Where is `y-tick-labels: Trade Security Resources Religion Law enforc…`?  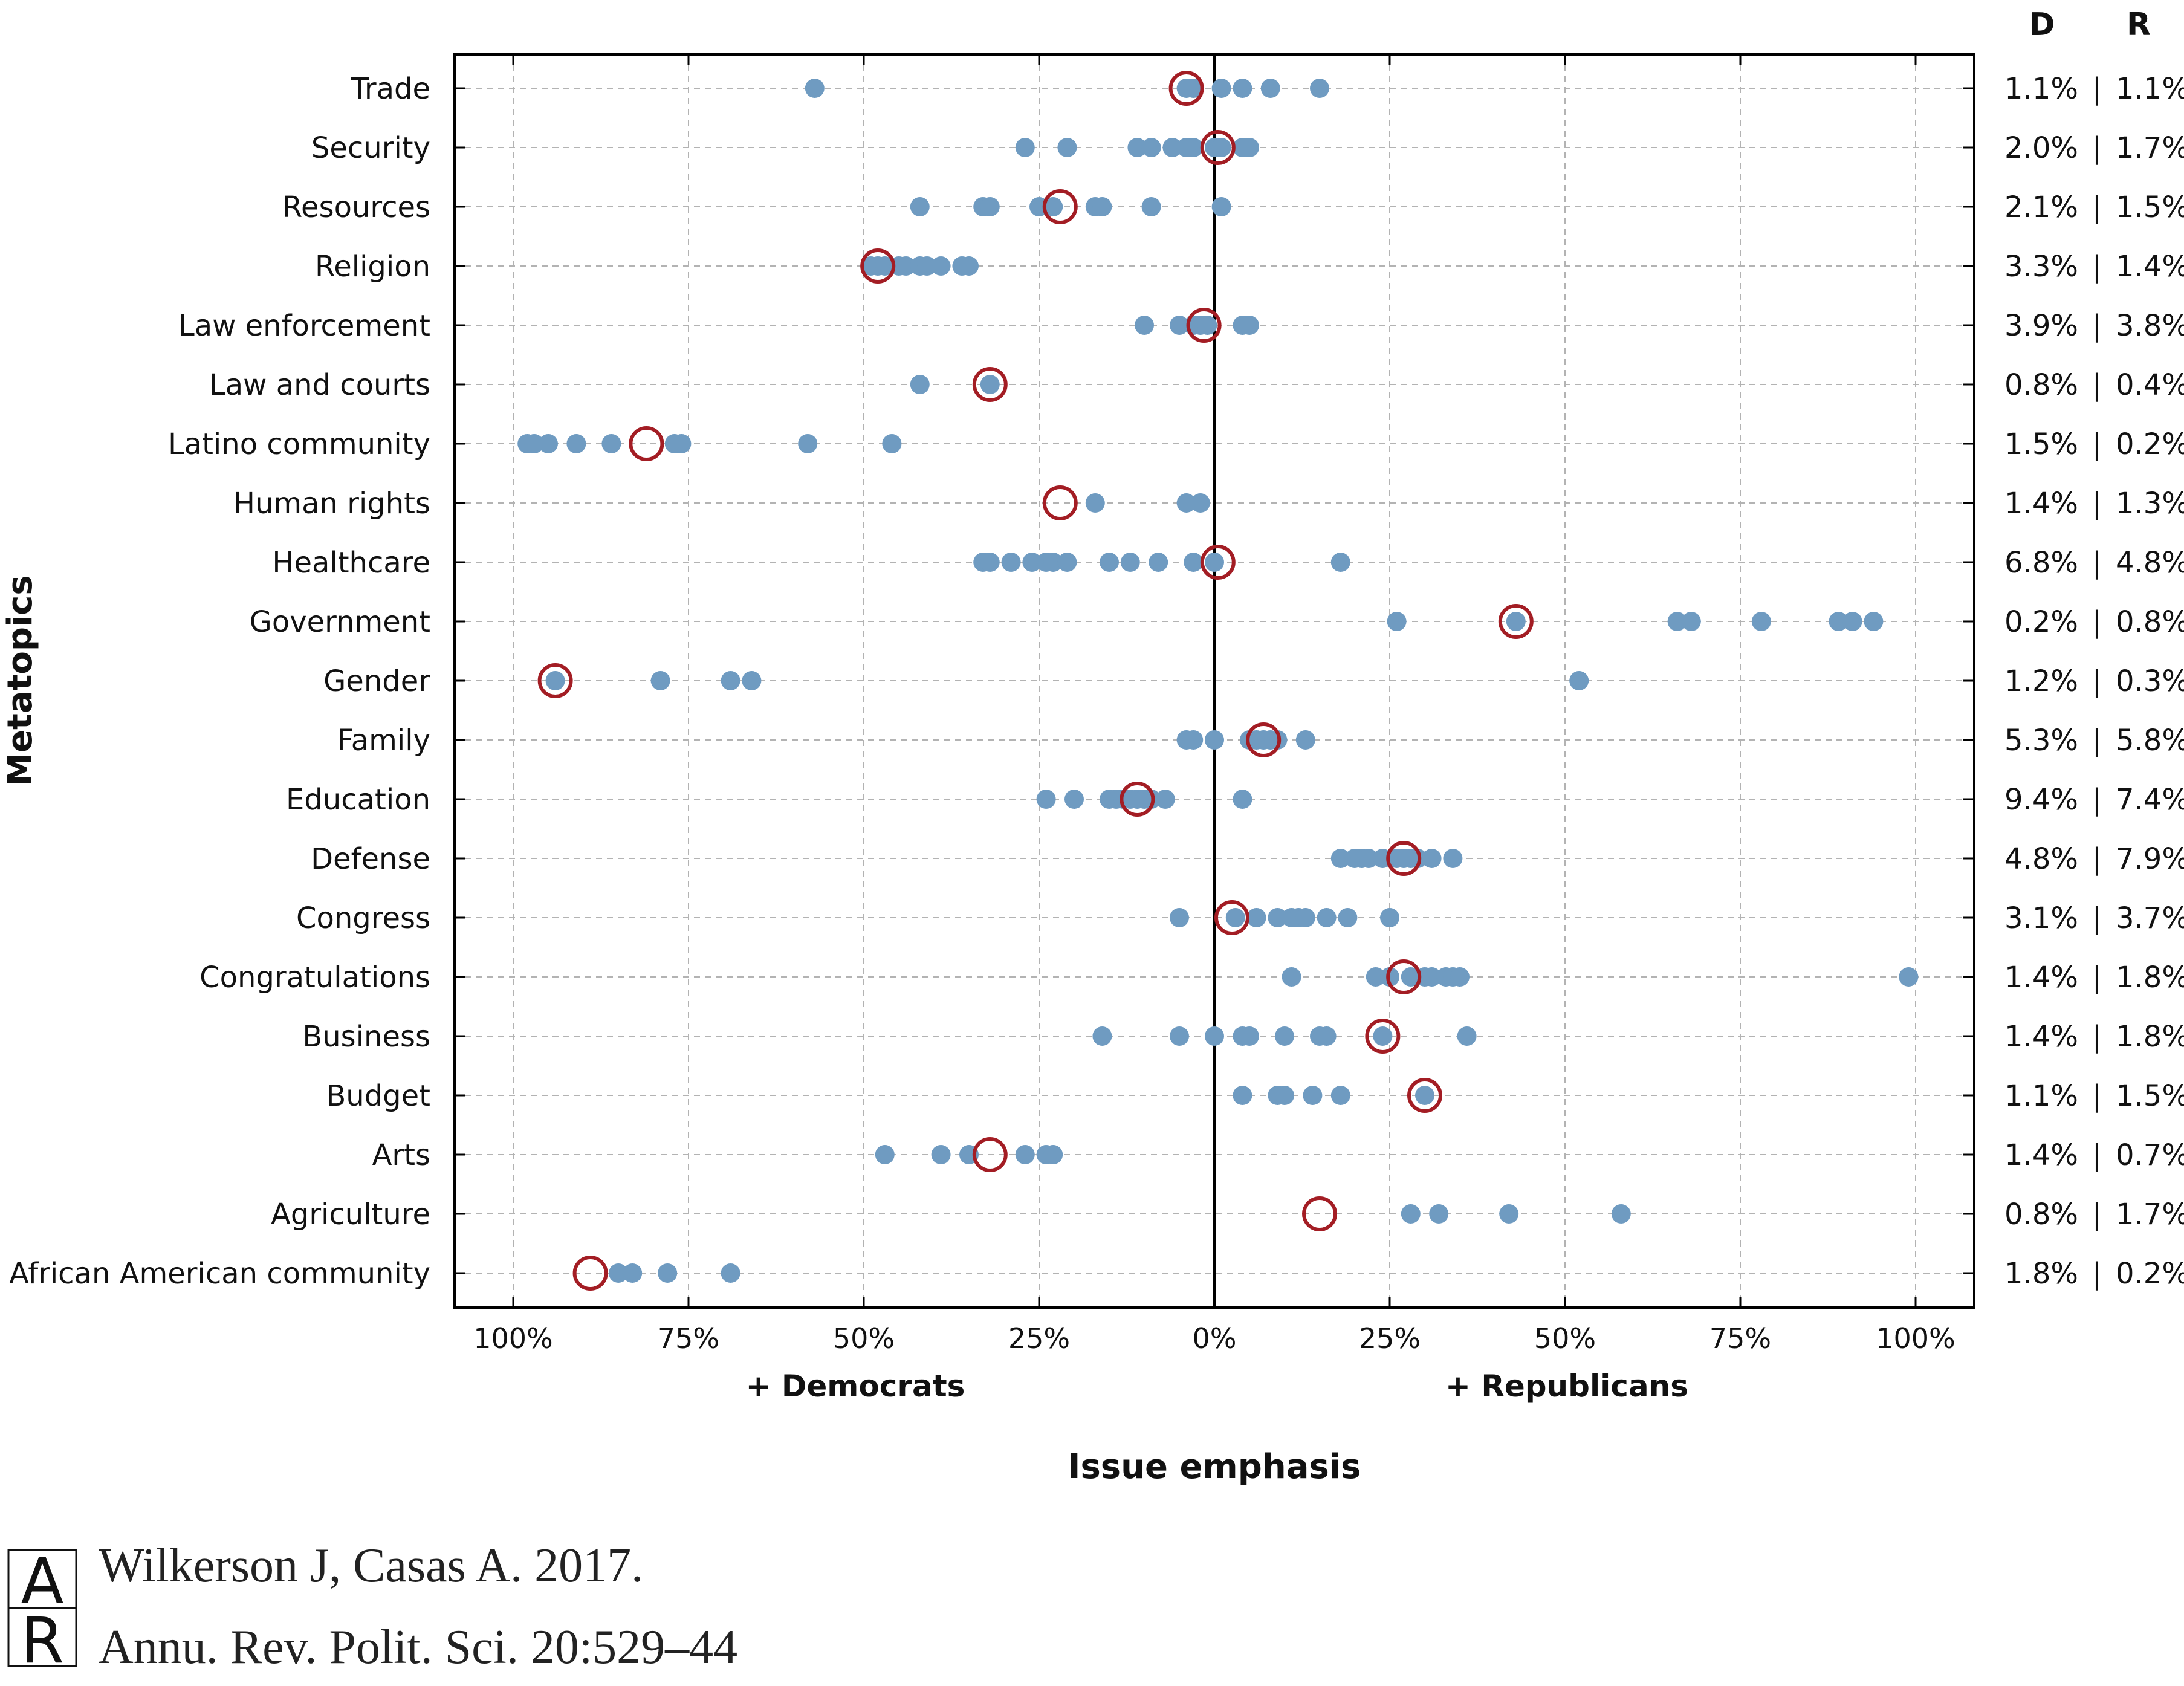 y-tick-labels: Trade Security Resources Religion Law enforc… is located at coordinates (219, 682).